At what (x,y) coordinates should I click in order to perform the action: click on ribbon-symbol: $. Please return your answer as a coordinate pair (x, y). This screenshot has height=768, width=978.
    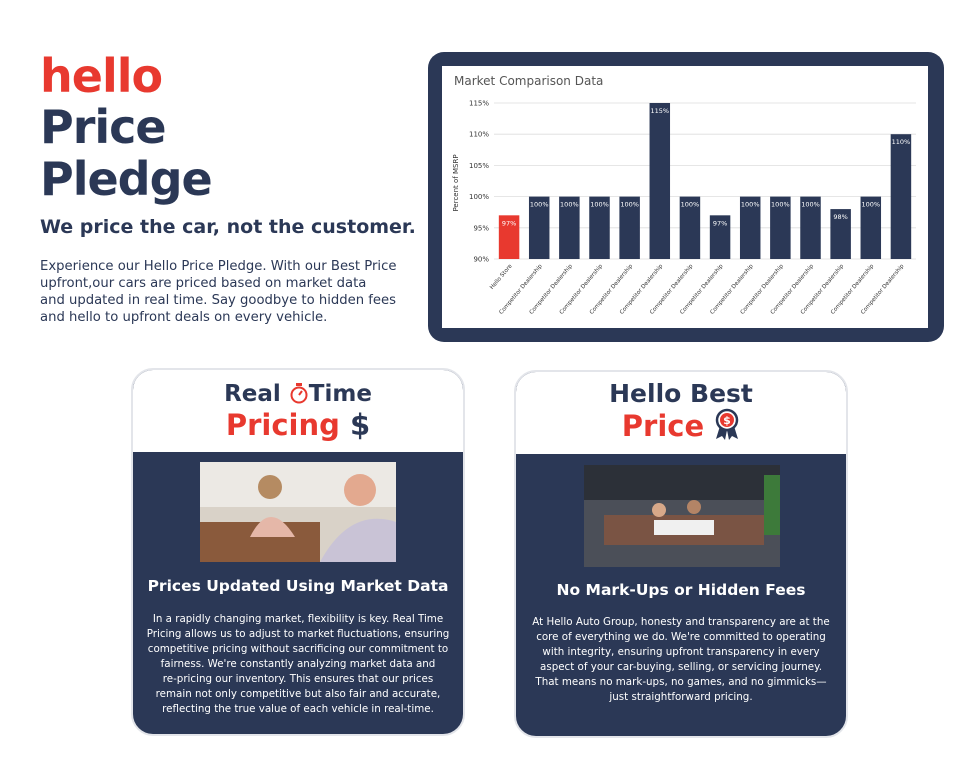
    Looking at the image, I should click on (727, 420).